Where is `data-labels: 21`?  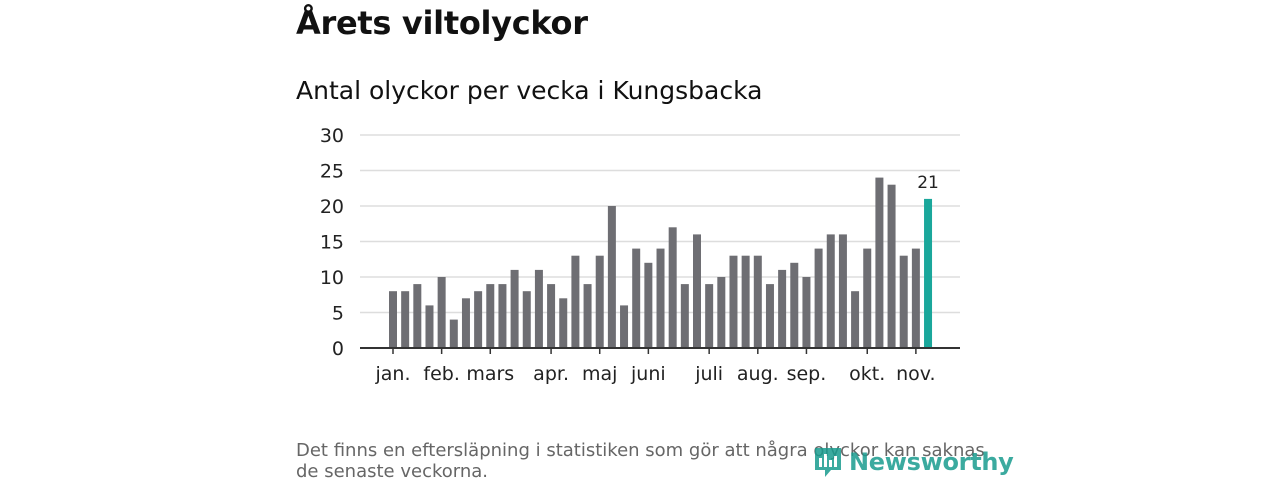
data-labels: 21 is located at coordinates (928, 183).